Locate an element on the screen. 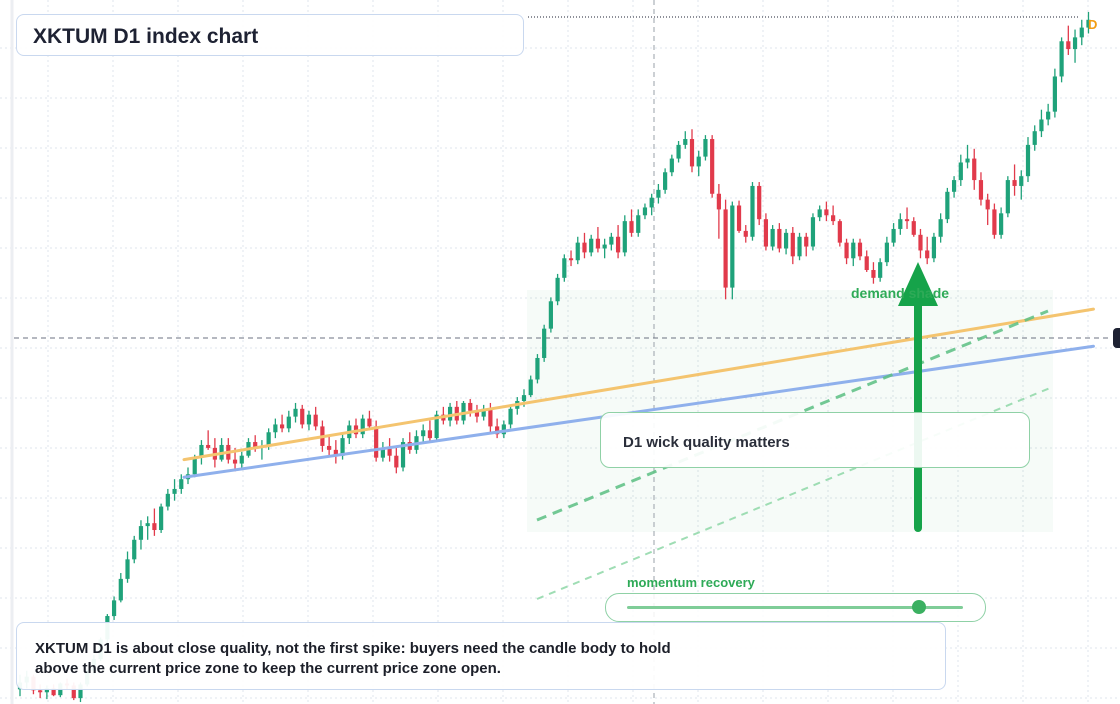 This screenshot has width=1120, height=704. momentum-track is located at coordinates (795, 607).